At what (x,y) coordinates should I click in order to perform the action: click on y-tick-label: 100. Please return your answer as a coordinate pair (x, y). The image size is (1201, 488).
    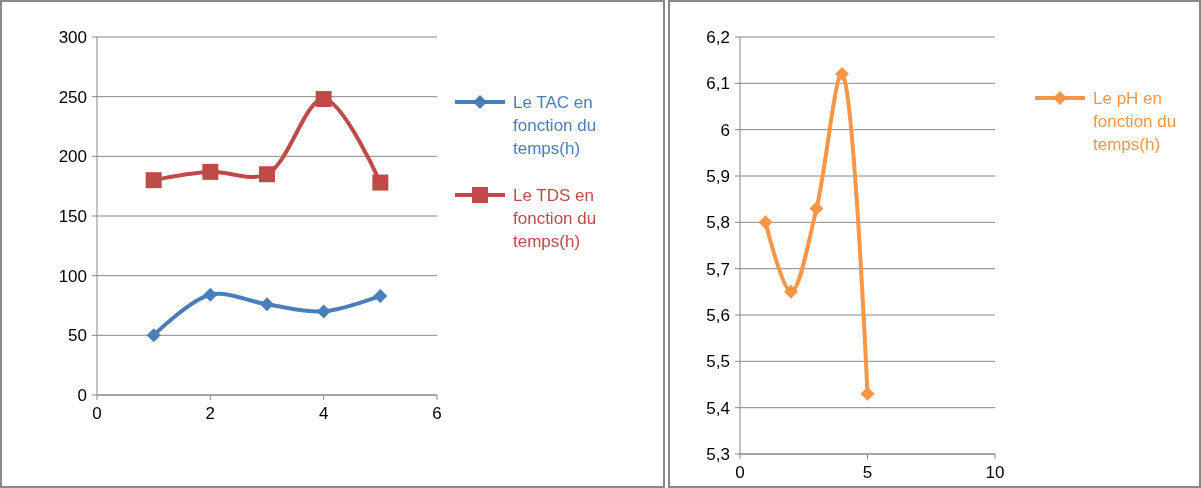
    Looking at the image, I should click on (72, 276).